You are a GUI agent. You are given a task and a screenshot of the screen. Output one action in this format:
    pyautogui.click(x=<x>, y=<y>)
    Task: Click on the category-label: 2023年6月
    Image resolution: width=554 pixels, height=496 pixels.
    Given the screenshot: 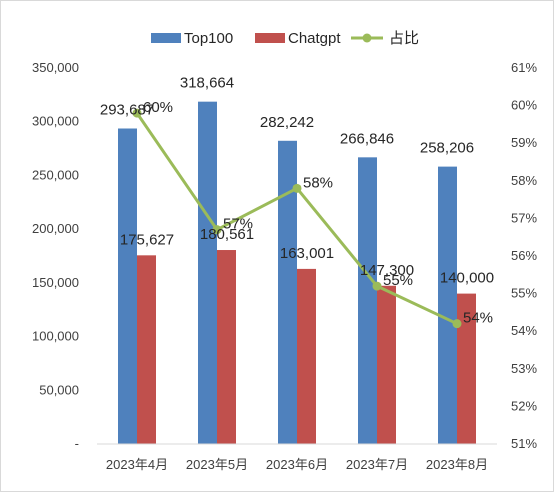 What is the action you would take?
    pyautogui.click(x=297, y=464)
    